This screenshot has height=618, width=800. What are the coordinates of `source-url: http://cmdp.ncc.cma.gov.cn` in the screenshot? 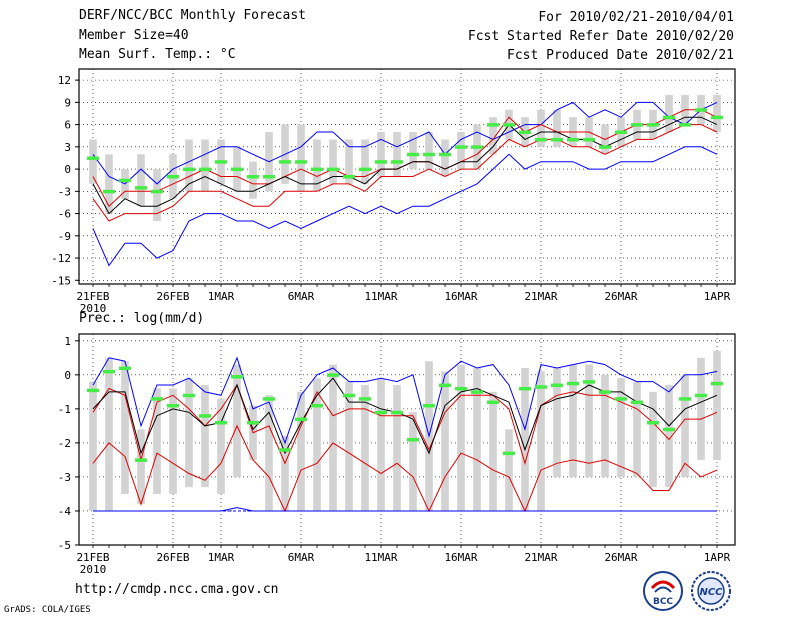 It's located at (177, 589).